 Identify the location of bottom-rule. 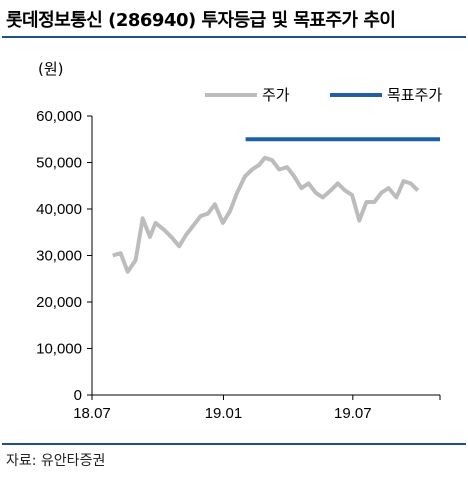
(234, 444).